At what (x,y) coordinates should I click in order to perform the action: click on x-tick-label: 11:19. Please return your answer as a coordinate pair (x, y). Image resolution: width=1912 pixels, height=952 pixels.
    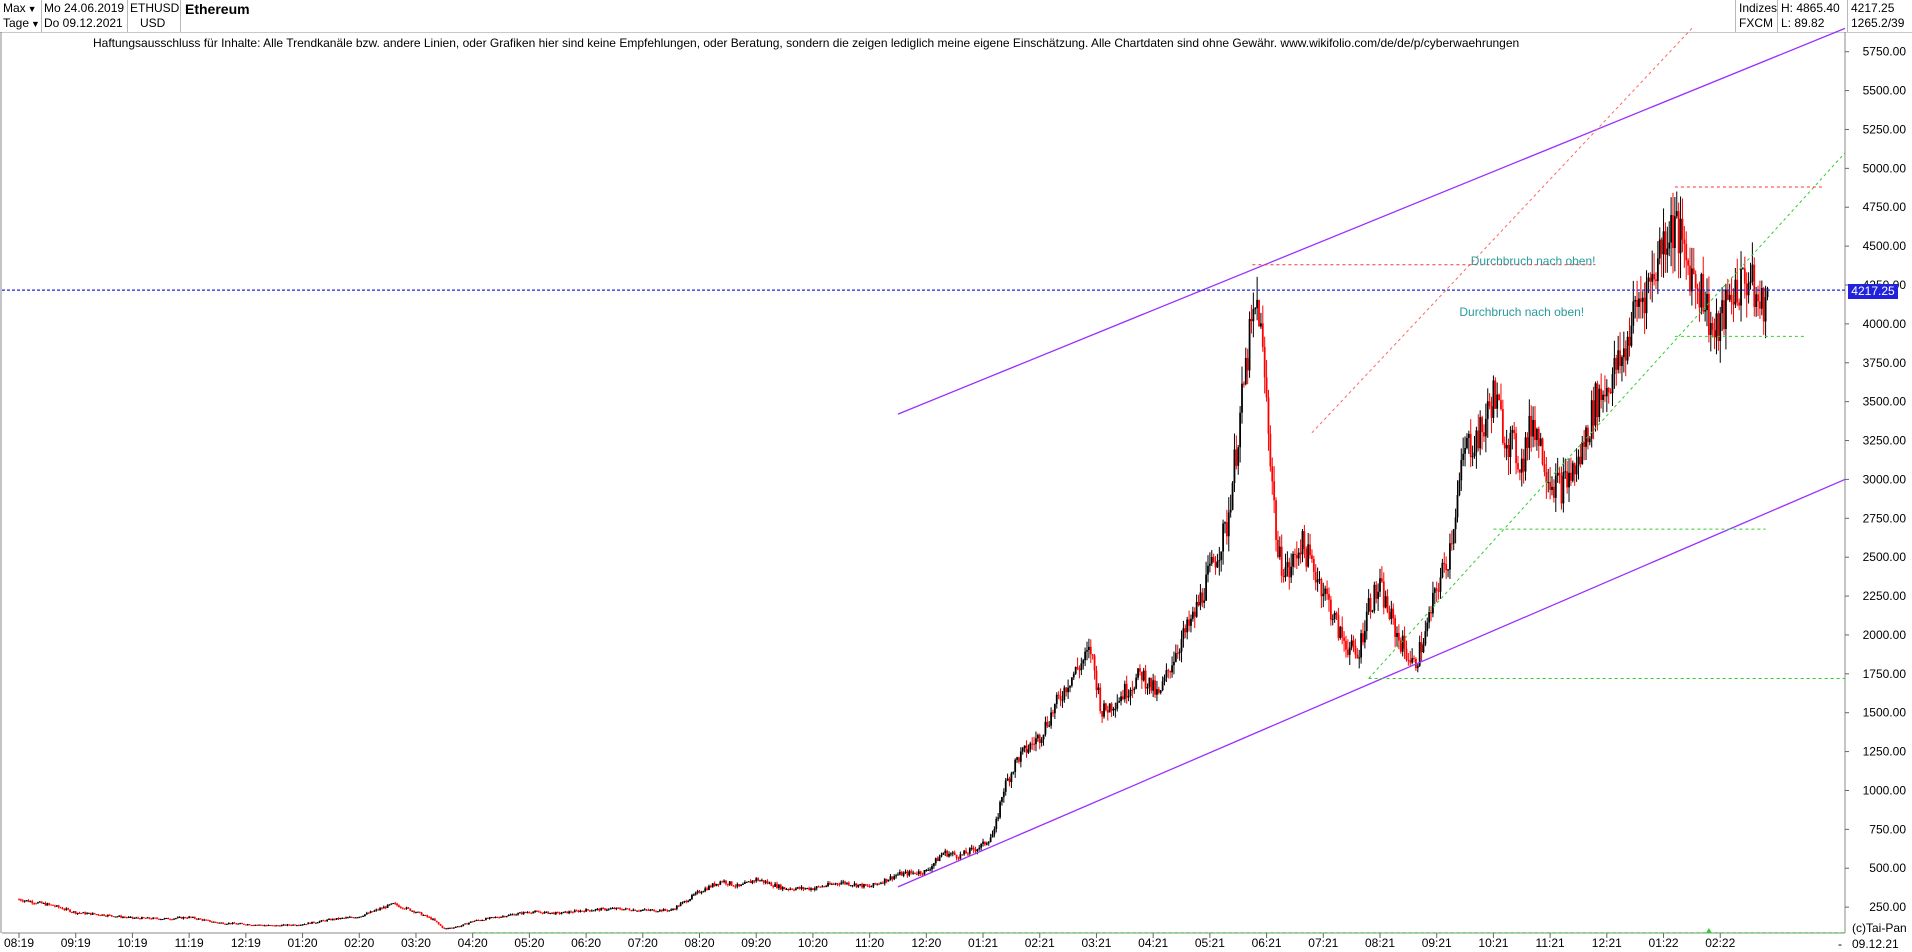
    Looking at the image, I should click on (189, 943).